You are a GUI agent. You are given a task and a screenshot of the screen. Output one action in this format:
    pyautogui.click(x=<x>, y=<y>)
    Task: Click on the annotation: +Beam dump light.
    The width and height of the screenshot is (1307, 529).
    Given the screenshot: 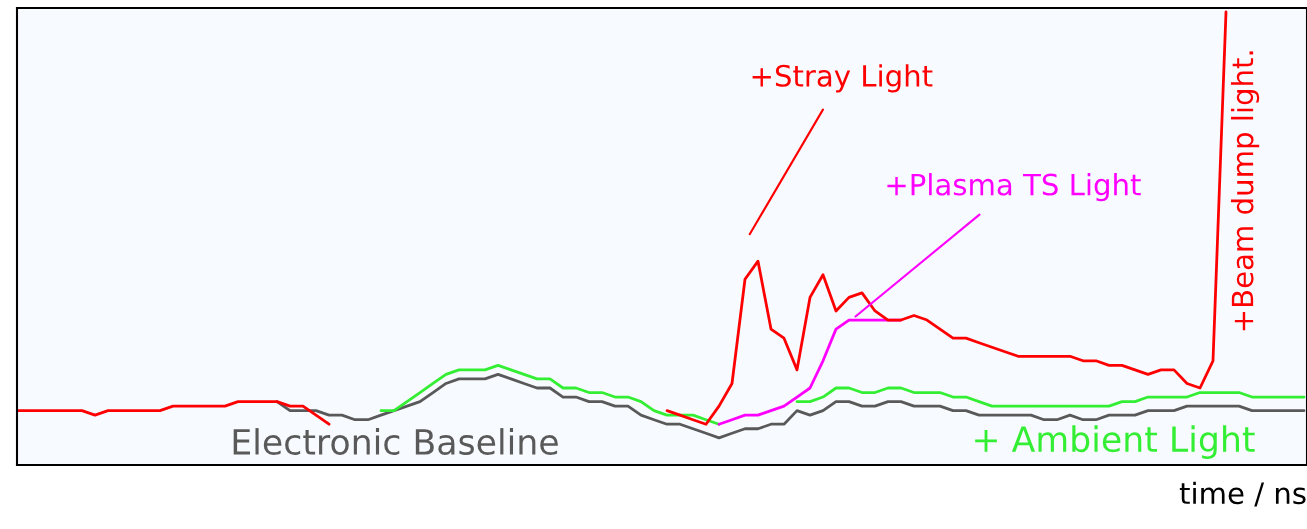 What is the action you would take?
    pyautogui.click(x=1245, y=191)
    